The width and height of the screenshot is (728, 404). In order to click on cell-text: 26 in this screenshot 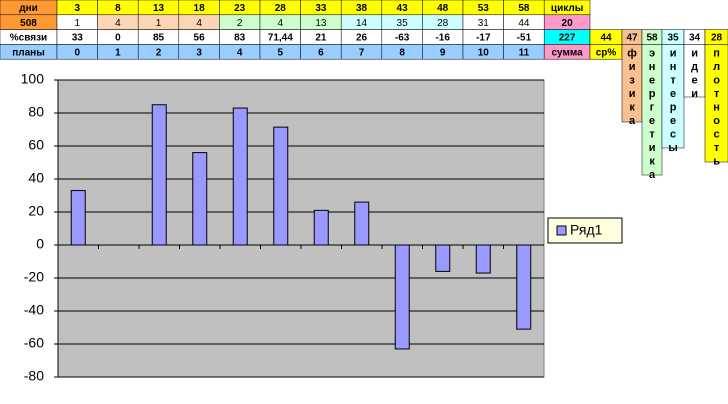, I will do `click(362, 38)`.